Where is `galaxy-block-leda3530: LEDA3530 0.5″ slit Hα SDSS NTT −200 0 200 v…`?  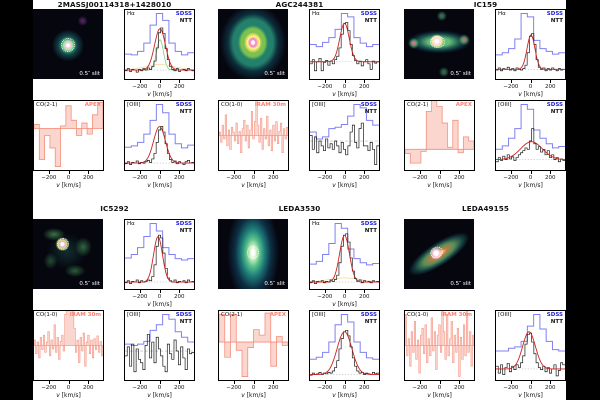 galaxy-block-leda3530: LEDA3530 0.5″ slit Hα SDSS NTT −200 0 200 v… is located at coordinates (299, 301).